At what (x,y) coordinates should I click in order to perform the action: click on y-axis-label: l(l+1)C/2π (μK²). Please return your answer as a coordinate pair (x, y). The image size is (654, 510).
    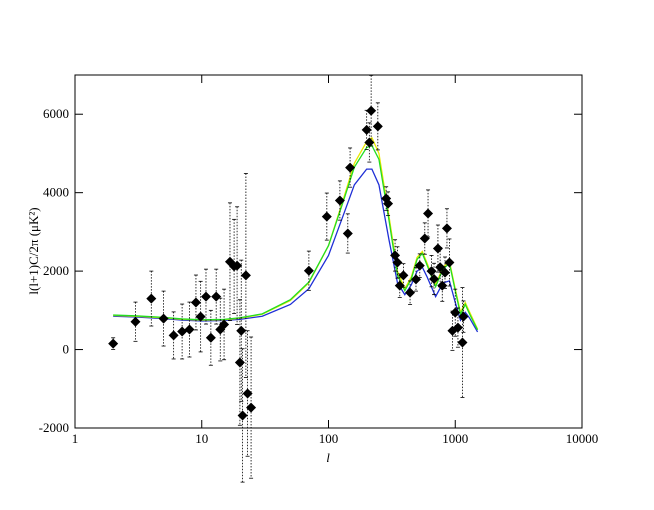
    Looking at the image, I should click on (33, 250).